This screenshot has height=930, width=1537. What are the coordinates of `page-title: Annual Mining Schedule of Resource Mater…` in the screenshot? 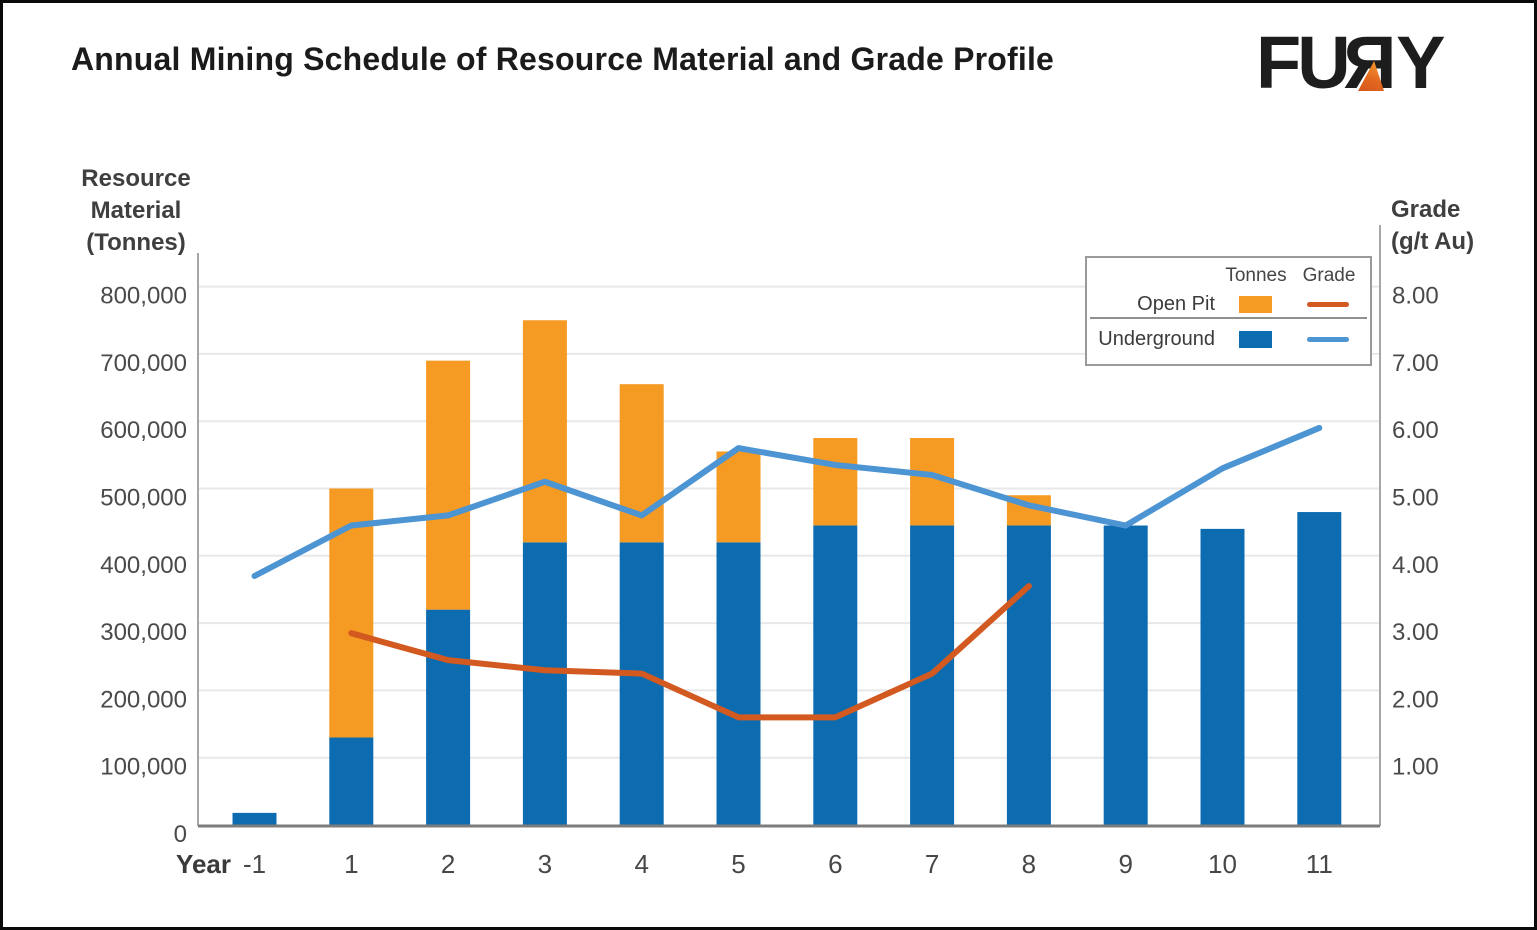 It's located at (563, 59).